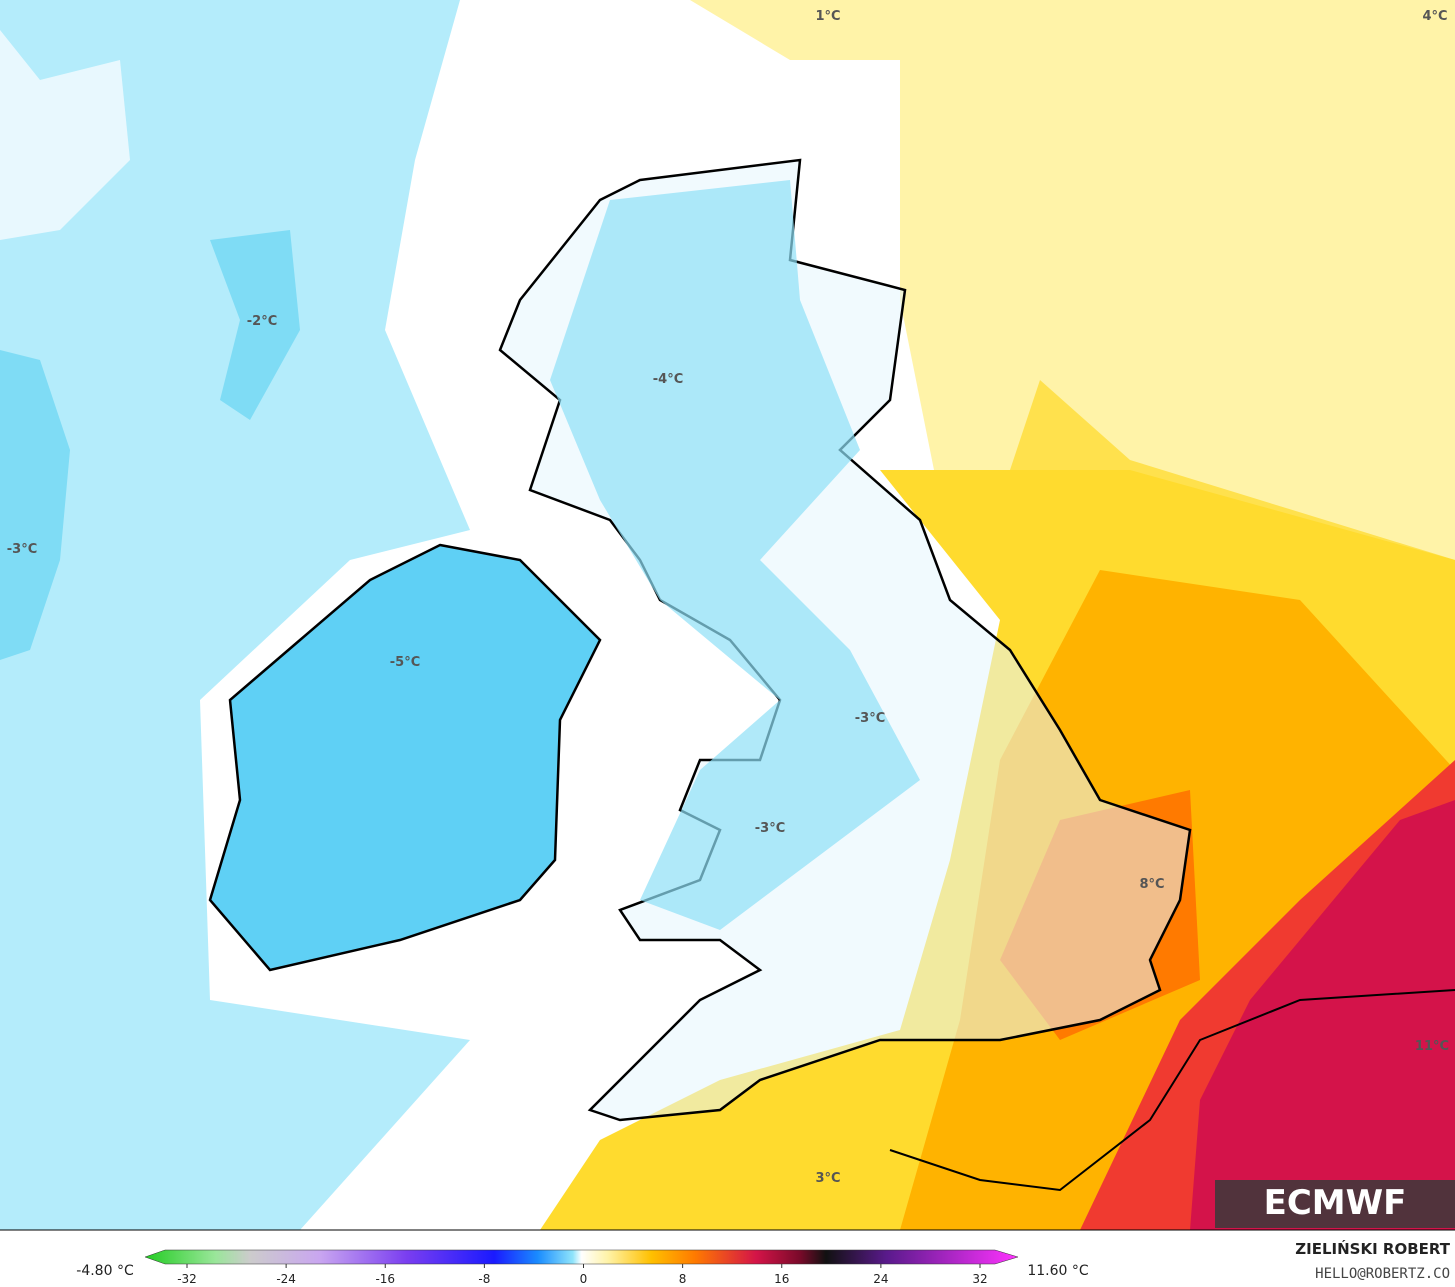  What do you see at coordinates (827, 16) in the screenshot?
I see `contour-label: 1°C` at bounding box center [827, 16].